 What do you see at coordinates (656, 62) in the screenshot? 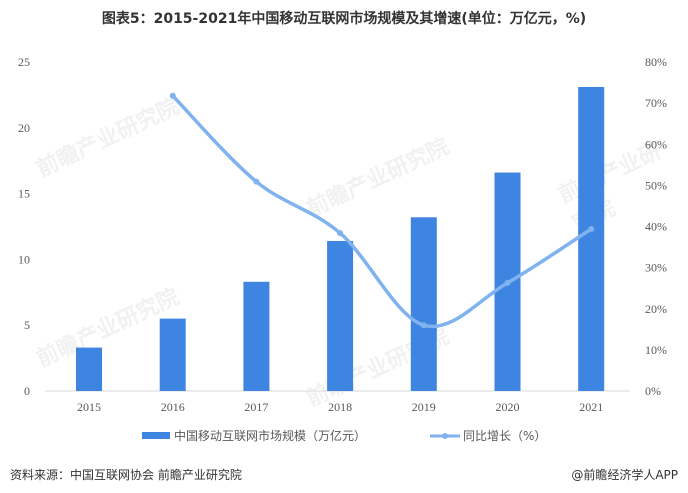
I see `right-tick-label: 80%` at bounding box center [656, 62].